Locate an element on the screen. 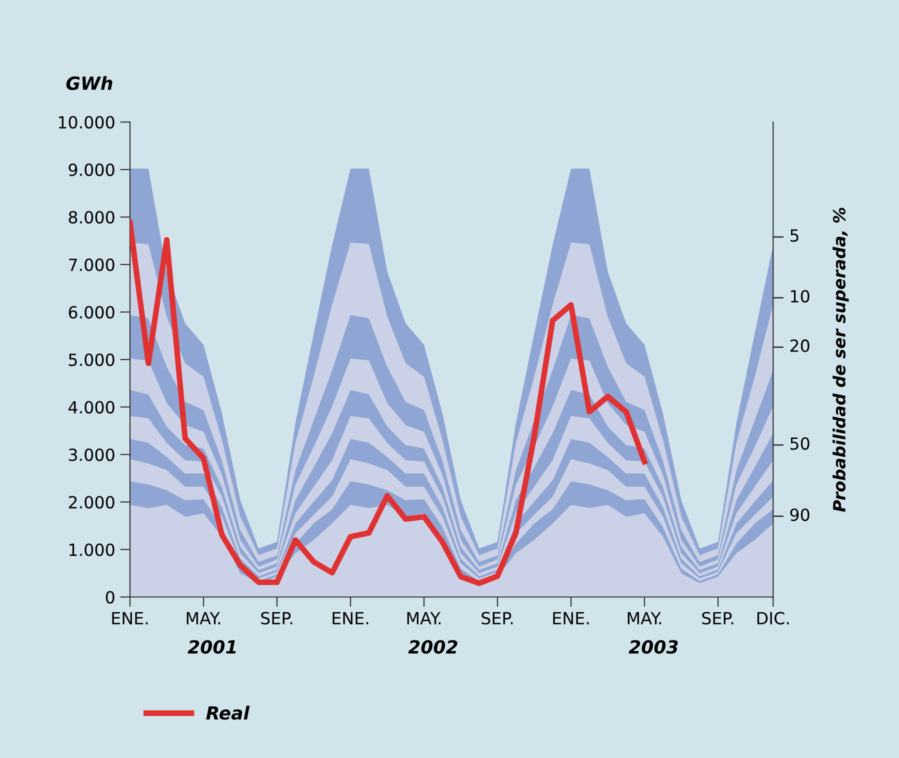 The width and height of the screenshot is (899, 758). y-tick-label: 3.000 is located at coordinates (91, 455).